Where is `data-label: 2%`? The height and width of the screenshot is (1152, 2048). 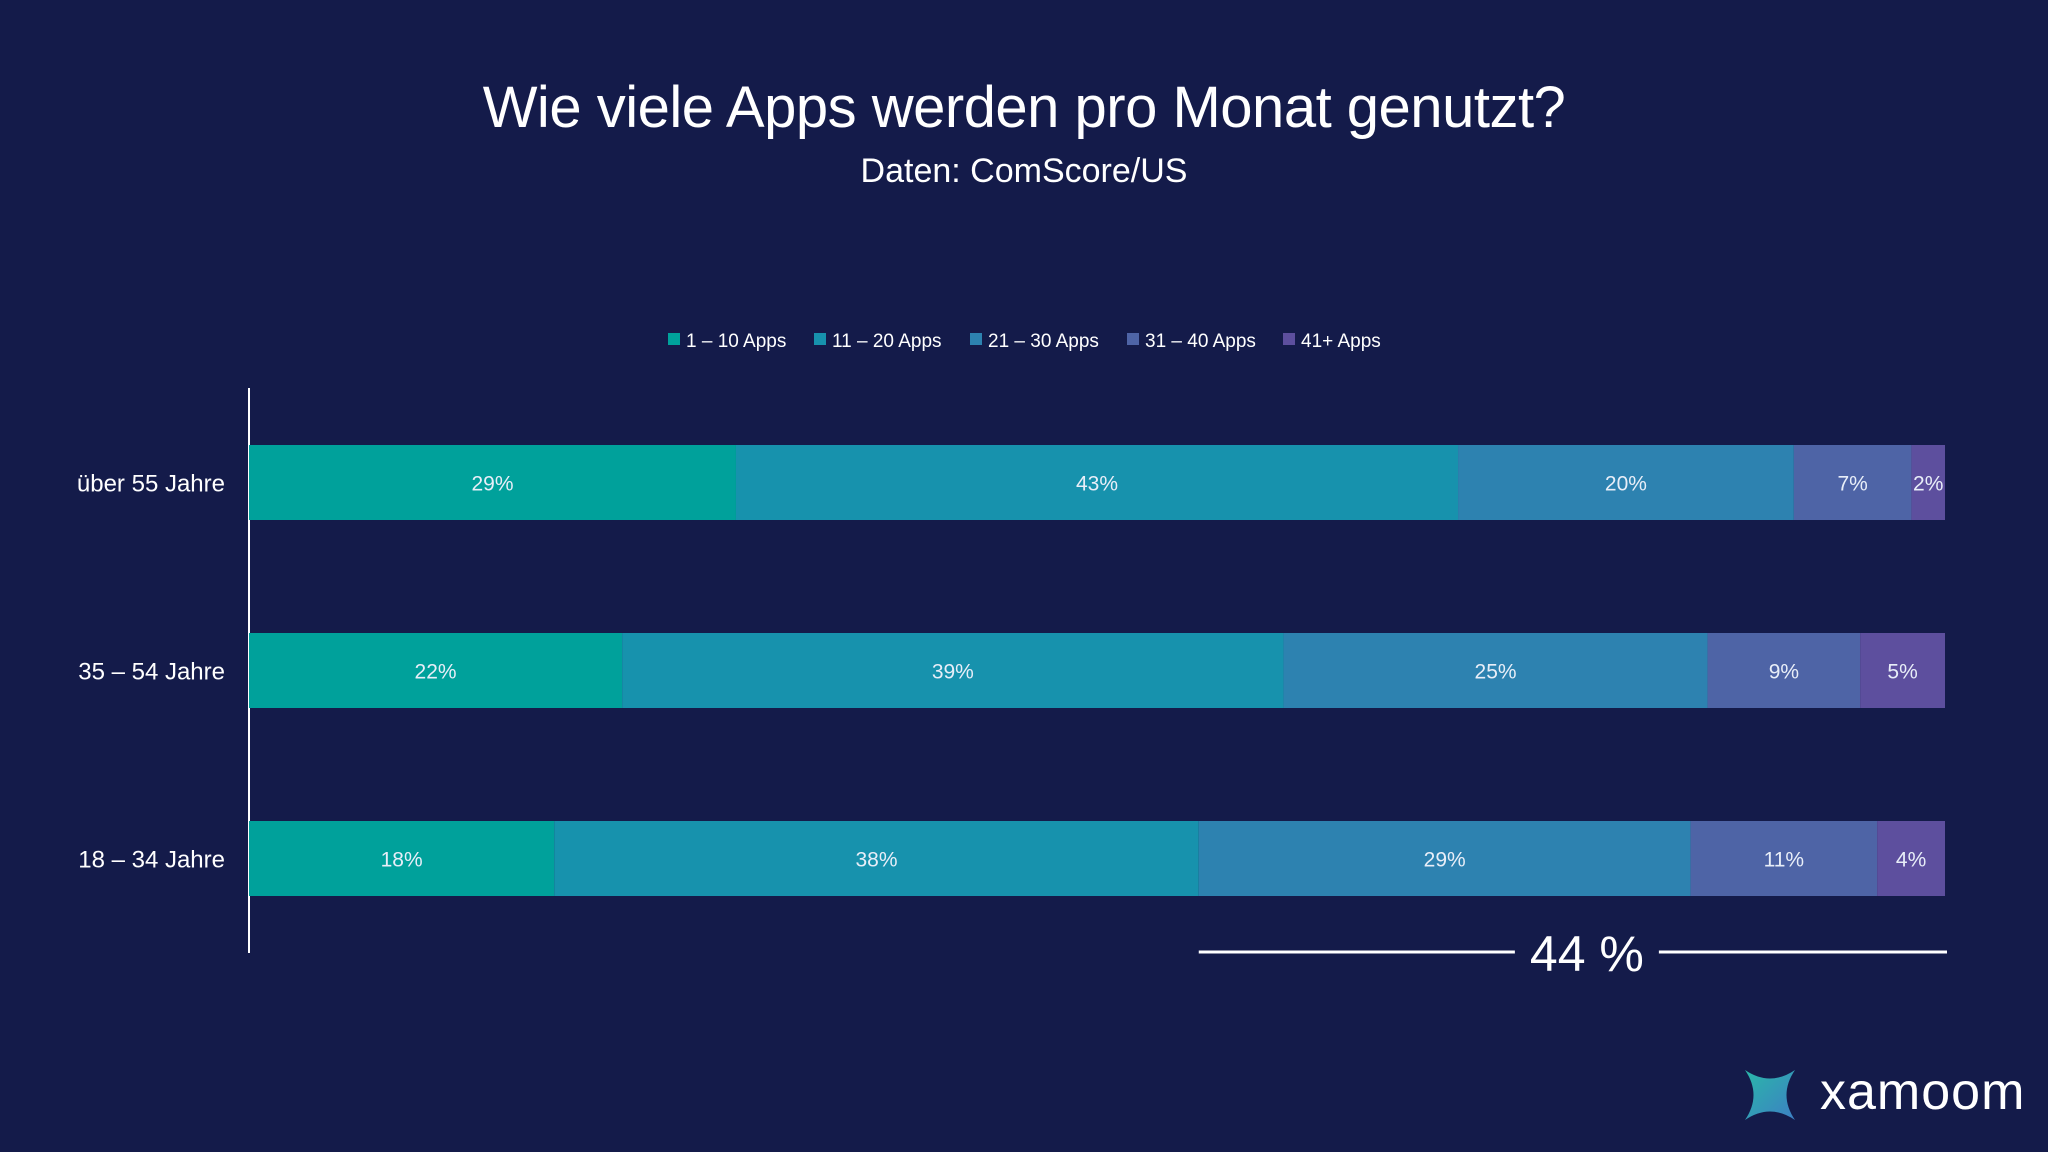 data-label: 2% is located at coordinates (1928, 484).